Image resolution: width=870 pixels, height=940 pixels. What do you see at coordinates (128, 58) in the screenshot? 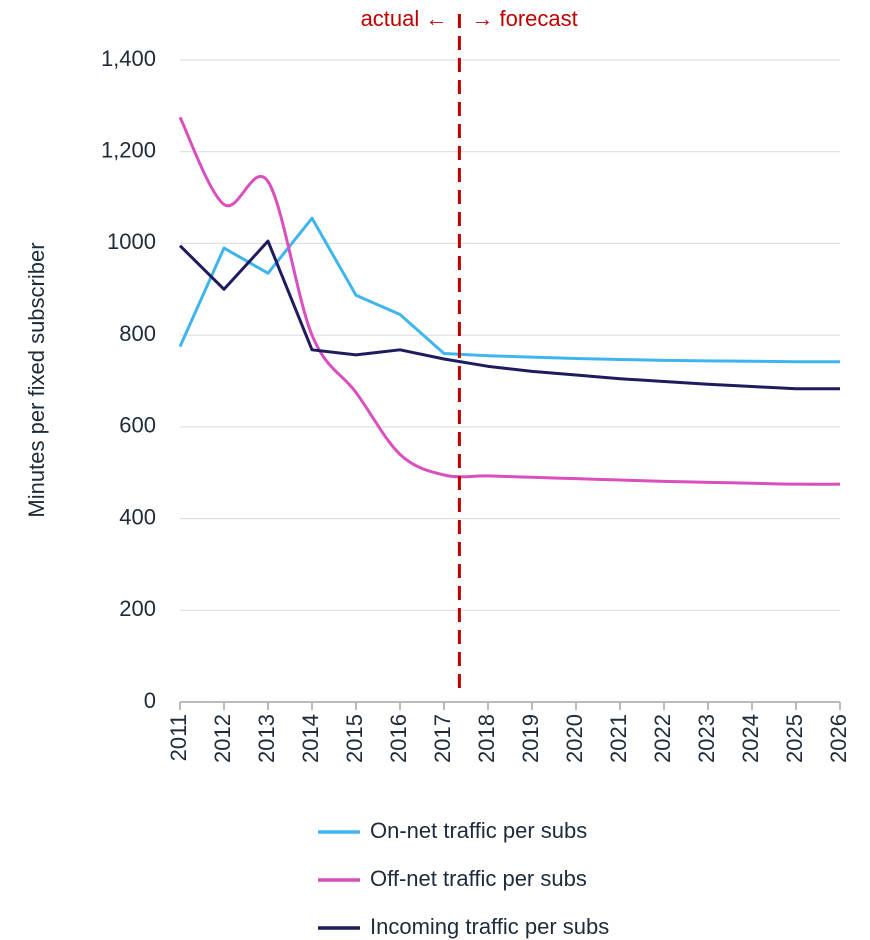
I see `y-tick-label: 1,400` at bounding box center [128, 58].